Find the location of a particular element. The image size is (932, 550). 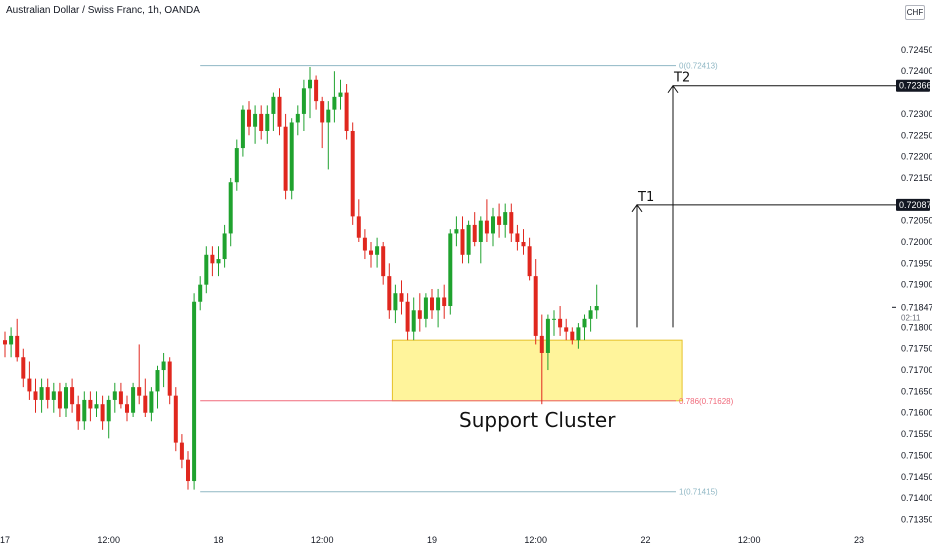

currency-button: CHF is located at coordinates (915, 12).